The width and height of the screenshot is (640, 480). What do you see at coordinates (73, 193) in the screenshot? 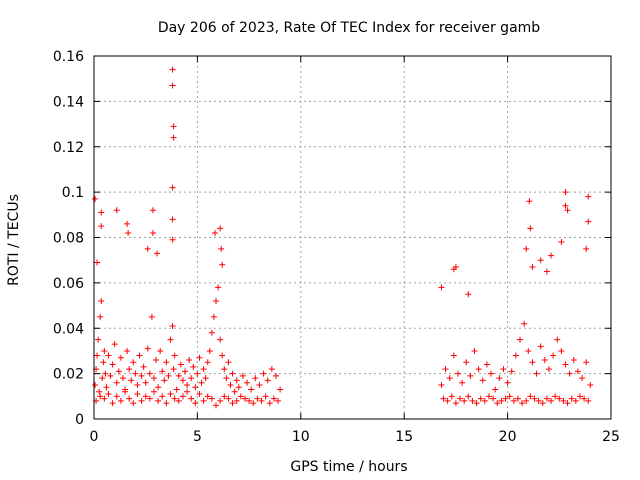
I see `y-tick-label: 0.1` at bounding box center [73, 193].